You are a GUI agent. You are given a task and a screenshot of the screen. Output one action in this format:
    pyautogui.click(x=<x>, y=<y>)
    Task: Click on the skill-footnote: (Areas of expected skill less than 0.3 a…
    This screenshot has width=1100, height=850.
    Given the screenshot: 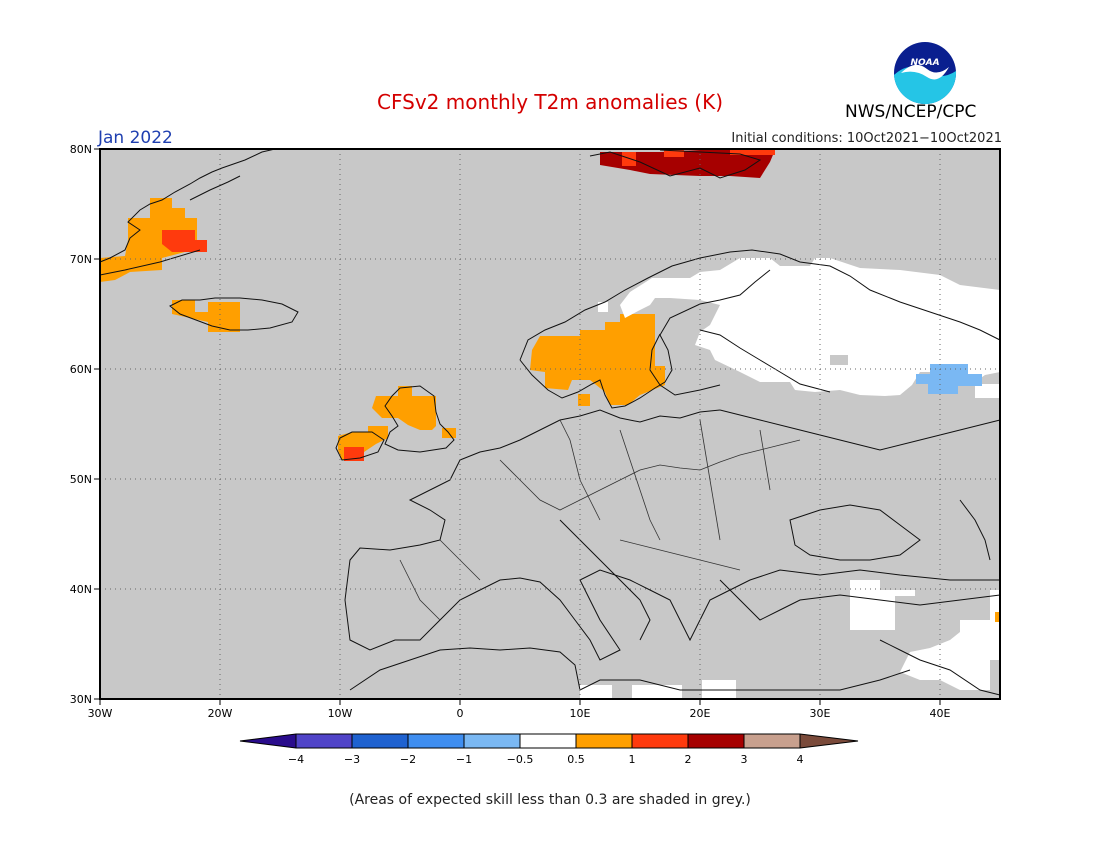 What is the action you would take?
    pyautogui.click(x=550, y=800)
    